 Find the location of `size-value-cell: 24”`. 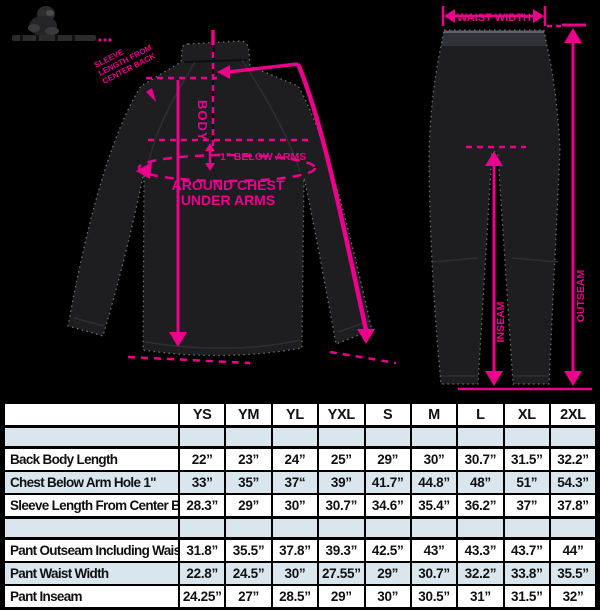

size-value-cell: 24” is located at coordinates (295, 459).